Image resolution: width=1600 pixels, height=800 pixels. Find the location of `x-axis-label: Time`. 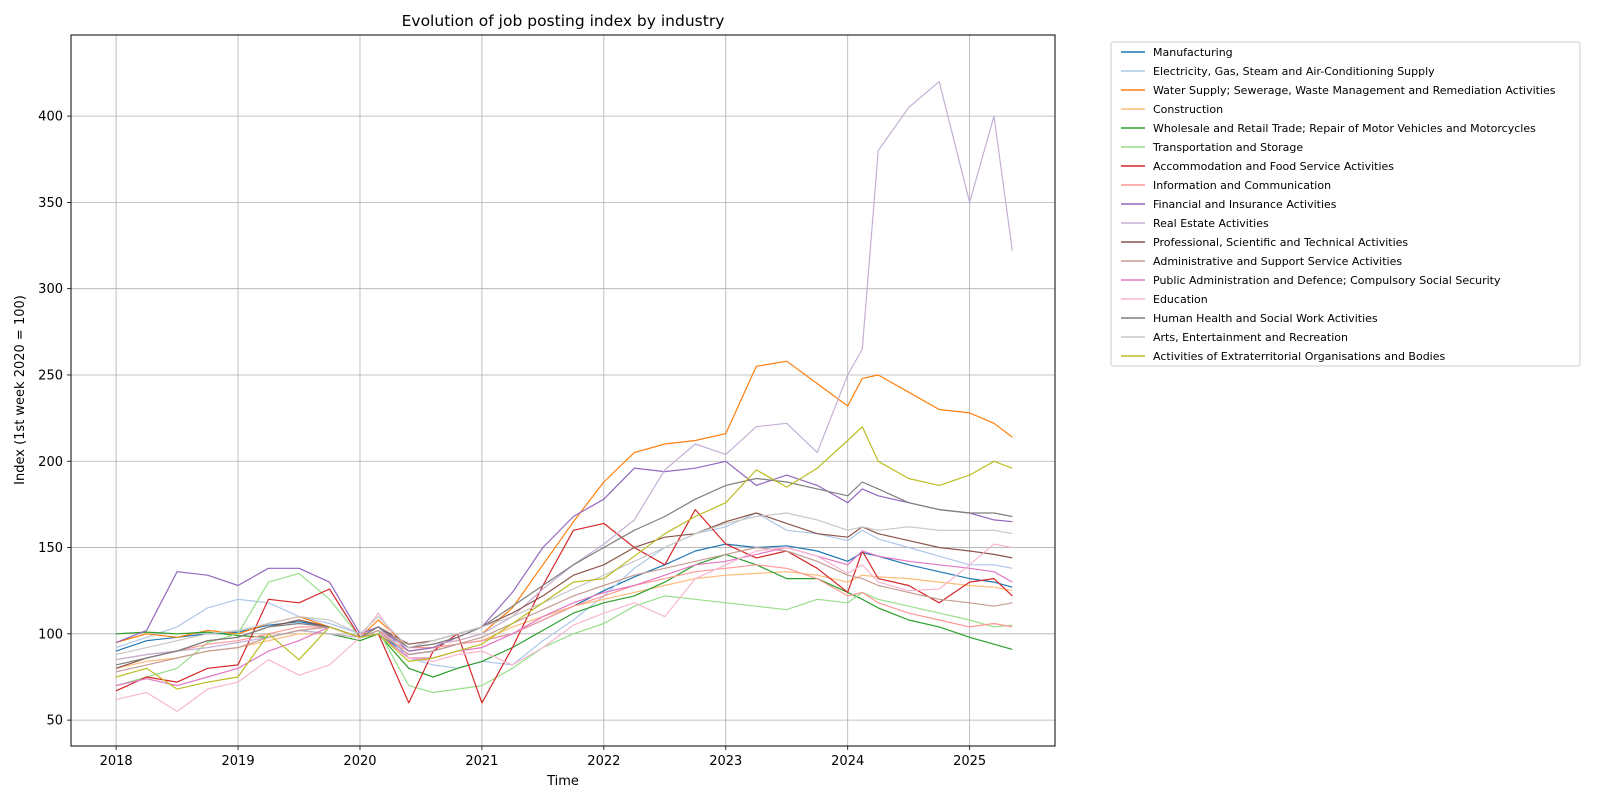

x-axis-label: Time is located at coordinates (562, 781).